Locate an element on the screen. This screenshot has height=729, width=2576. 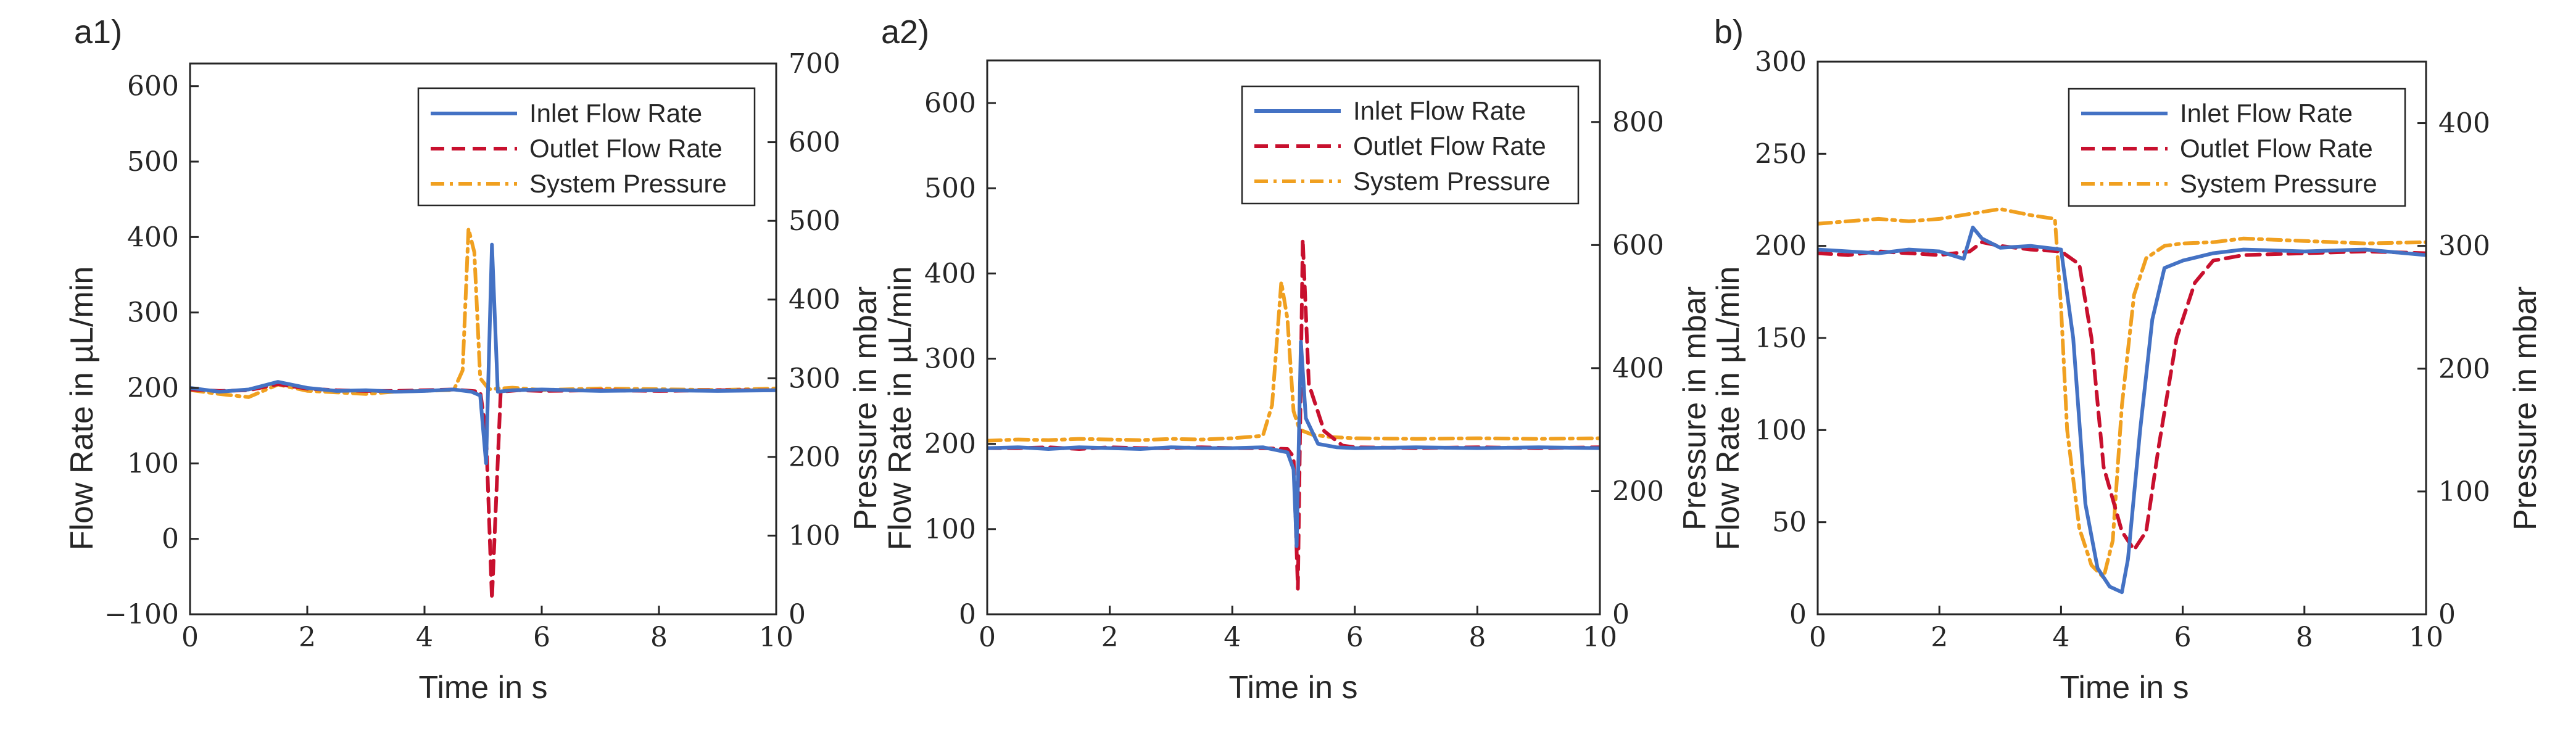
panel-label: a2) is located at coordinates (905, 32).